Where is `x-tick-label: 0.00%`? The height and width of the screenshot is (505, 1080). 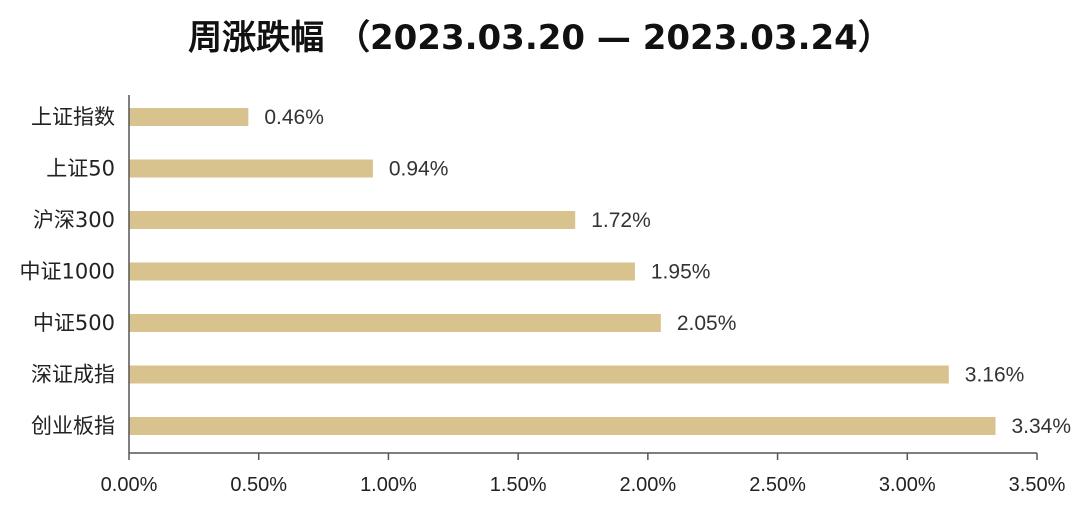 x-tick-label: 0.00% is located at coordinates (129, 485).